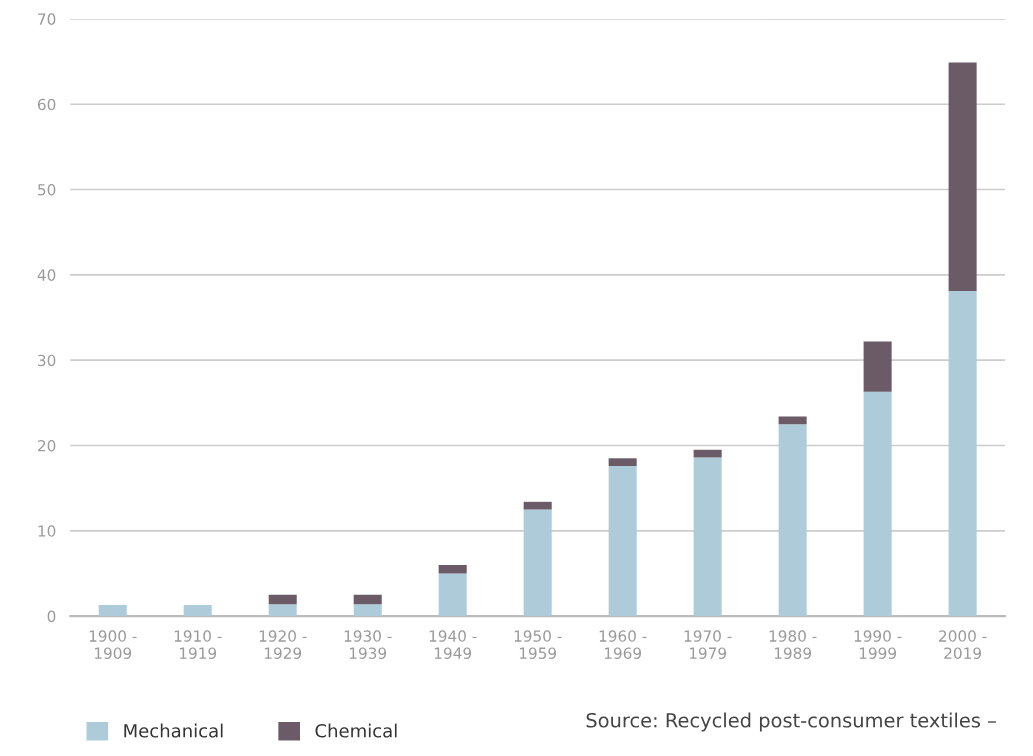  Describe the element at coordinates (453, 644) in the screenshot. I see `x-tick-label: 1940 - 1949` at that location.